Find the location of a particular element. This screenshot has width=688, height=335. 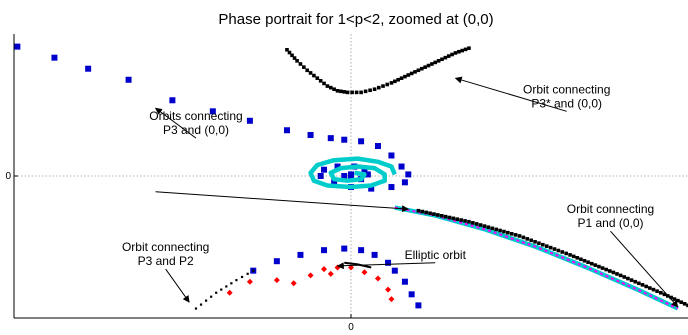

annotation-arrow is located at coordinates (177, 285).